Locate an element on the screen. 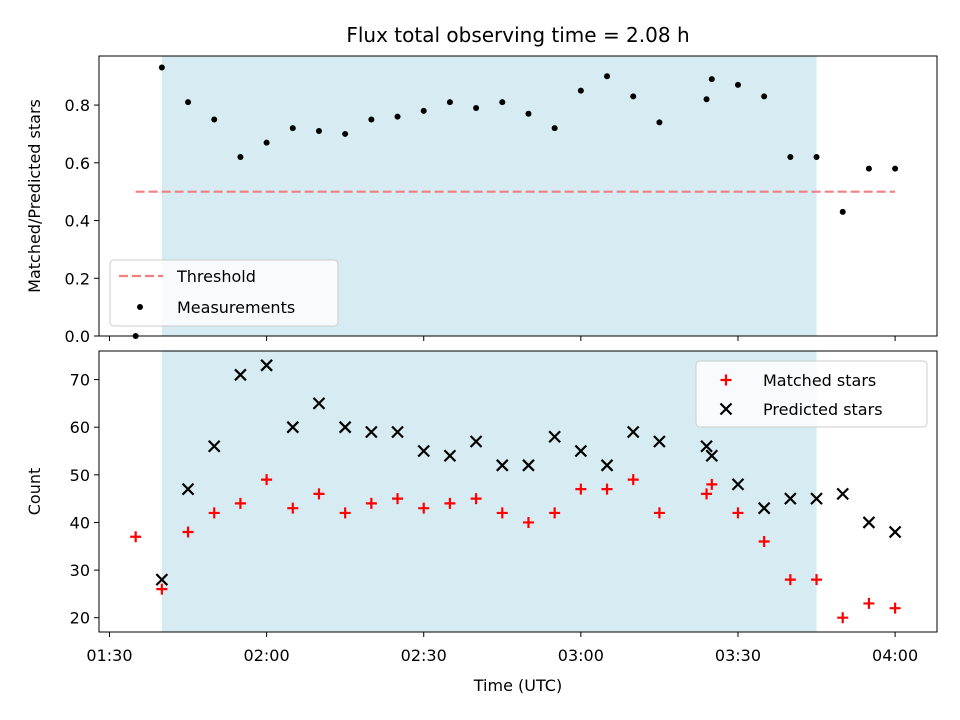  top-y-tick-label: 0.4 is located at coordinates (77, 221).